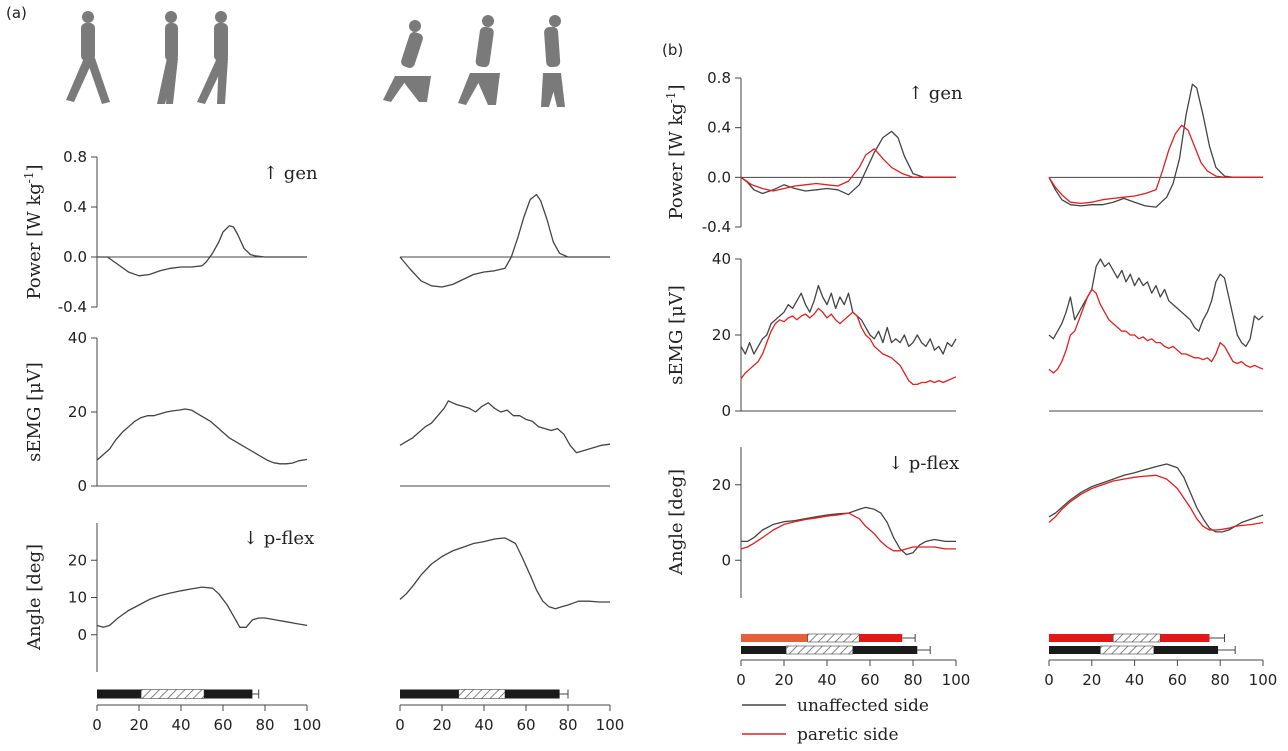 The width and height of the screenshot is (1288, 751). I want to click on chart-a_power_walk: 0.8 0.4 0.0 -0.4 ↑ gen Power [W kg-1], so click(170, 232).